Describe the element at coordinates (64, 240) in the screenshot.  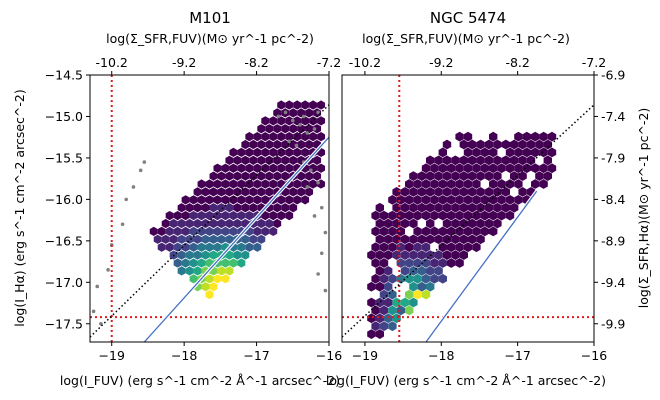
I see `y-tick-label: −16.5` at that location.